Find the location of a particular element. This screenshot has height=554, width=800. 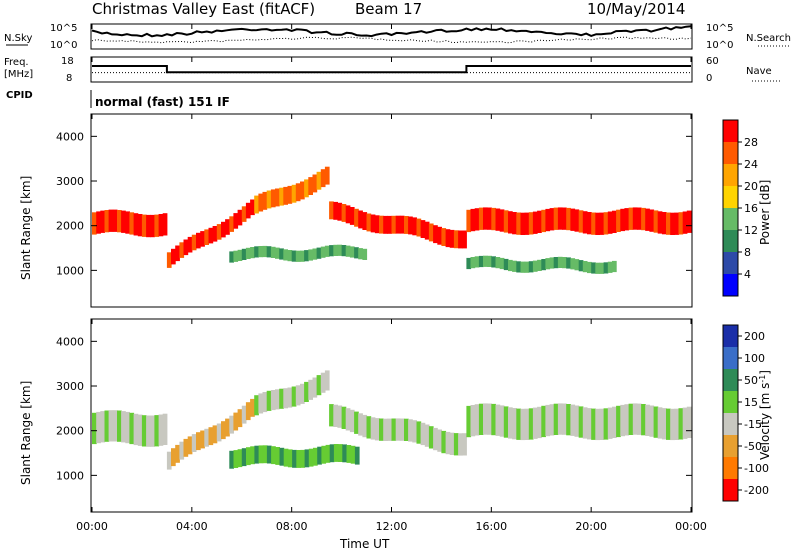

colorbar-tick-label: -15 is located at coordinates (753, 424).